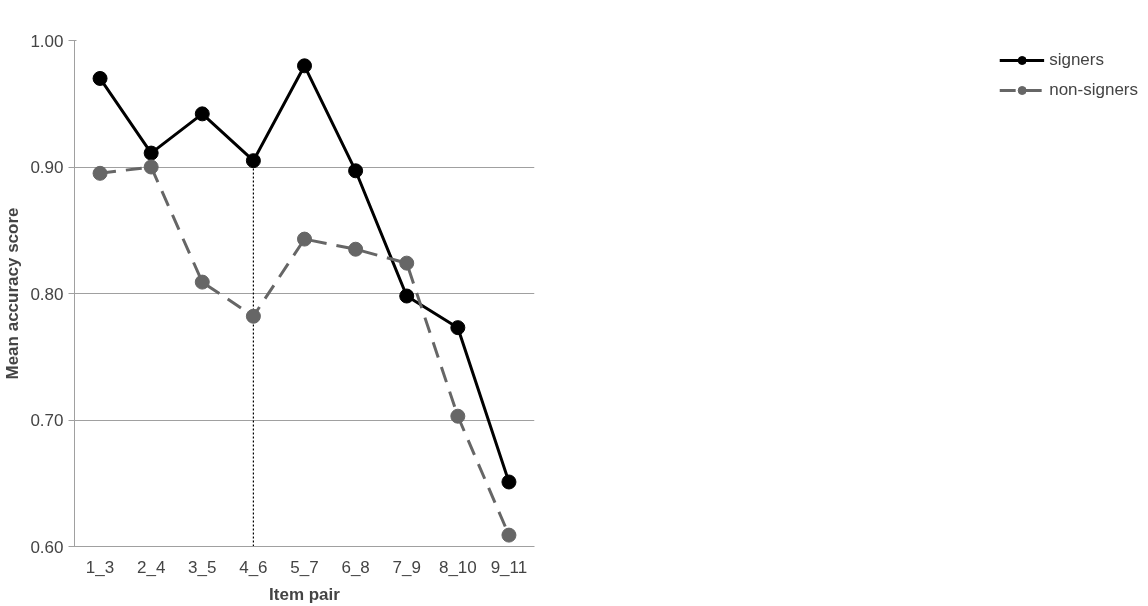  What do you see at coordinates (47, 41) in the screenshot?
I see `y-tick-label: 1.00` at bounding box center [47, 41].